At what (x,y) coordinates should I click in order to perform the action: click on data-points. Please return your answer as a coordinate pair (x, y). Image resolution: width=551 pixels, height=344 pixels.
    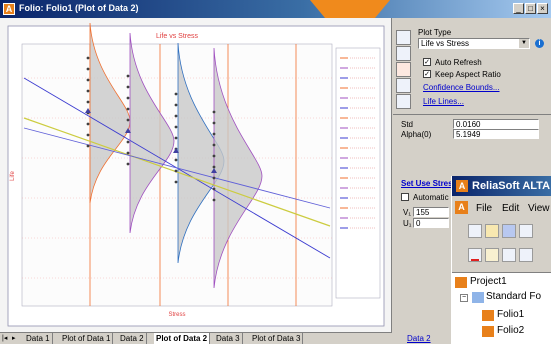
    Looking at the image, I should click on (151, 129).